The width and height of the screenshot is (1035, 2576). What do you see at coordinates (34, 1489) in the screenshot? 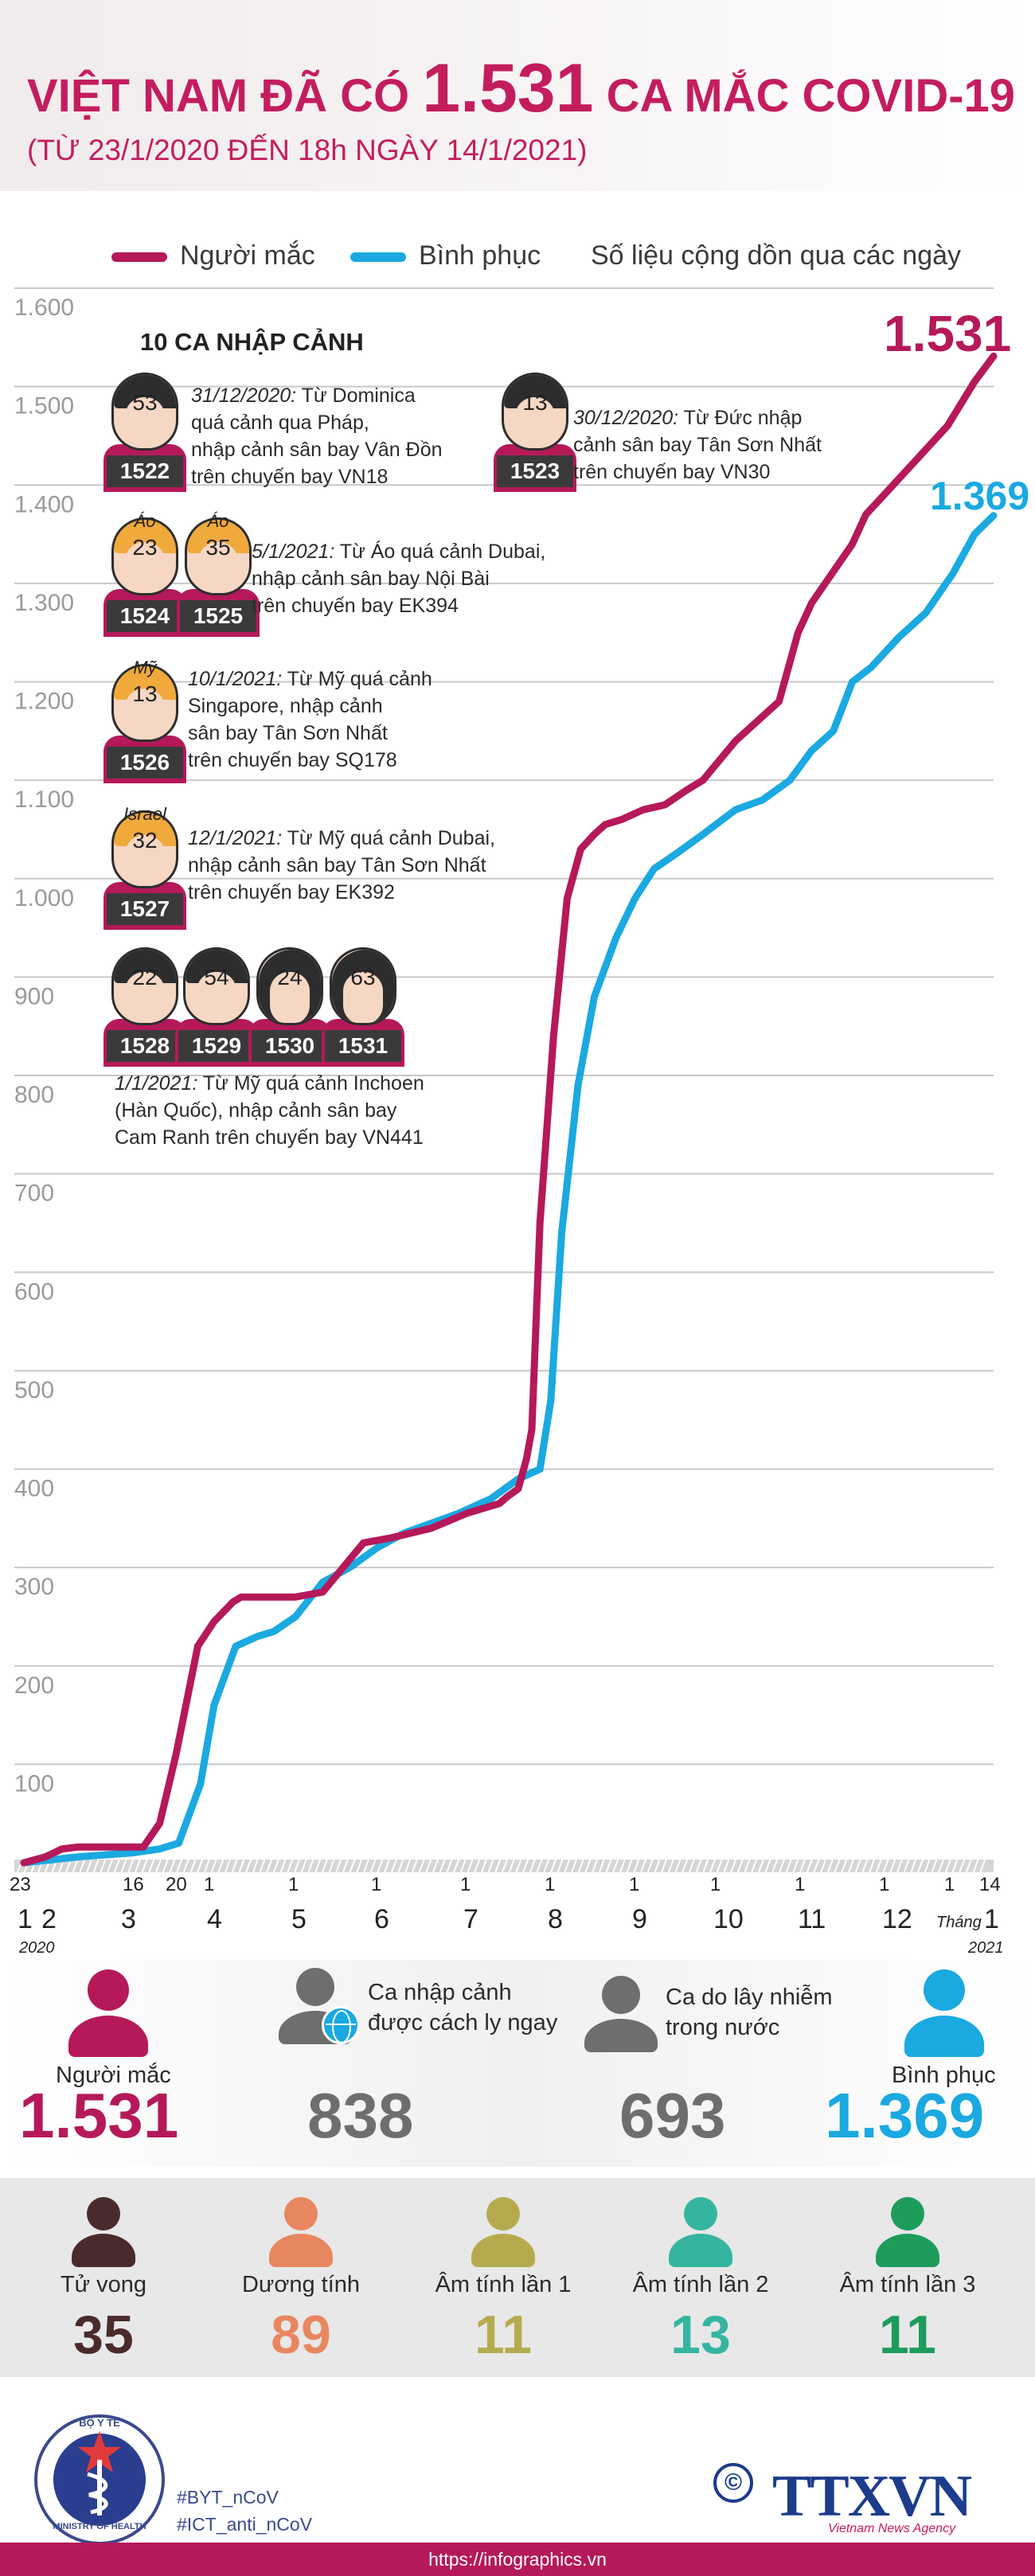
I see `y-tick-label: 400` at bounding box center [34, 1489].